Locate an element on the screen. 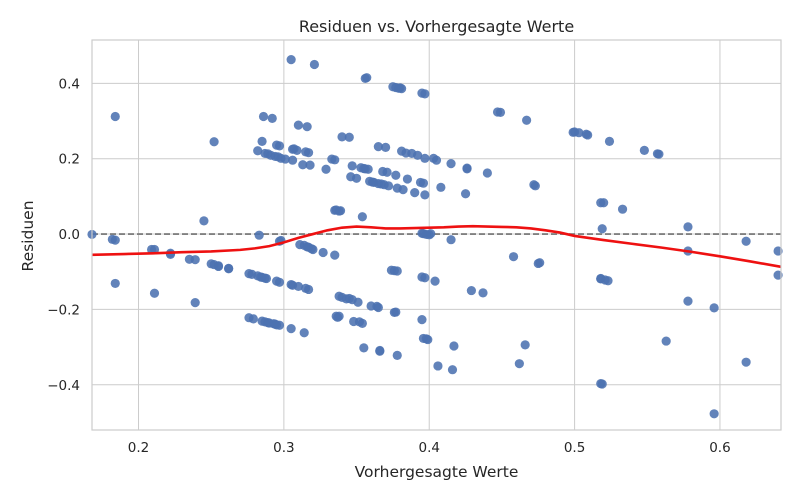  chart-title: Residuen vs. Vorhergesagte Werte is located at coordinates (436, 26).